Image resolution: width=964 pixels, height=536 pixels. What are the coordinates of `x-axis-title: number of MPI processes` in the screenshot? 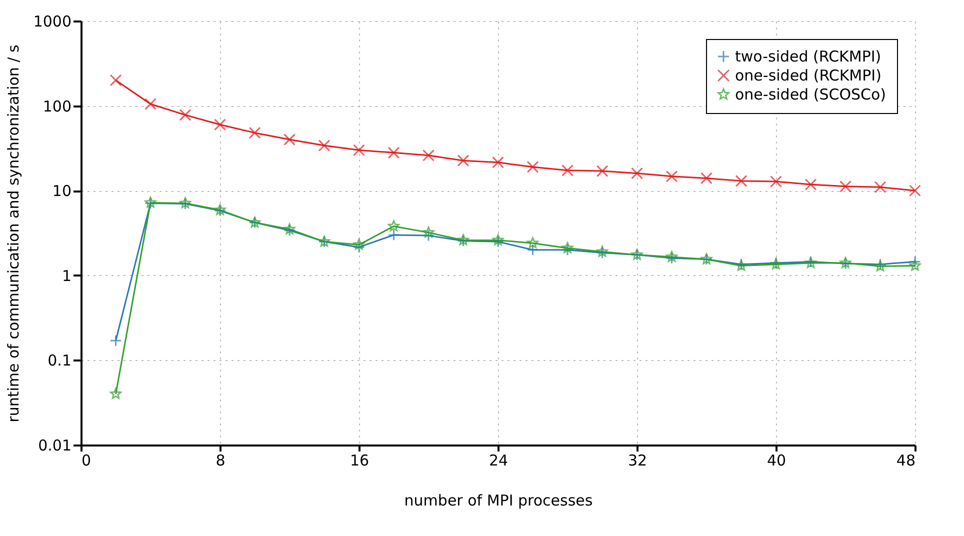 It's located at (498, 501).